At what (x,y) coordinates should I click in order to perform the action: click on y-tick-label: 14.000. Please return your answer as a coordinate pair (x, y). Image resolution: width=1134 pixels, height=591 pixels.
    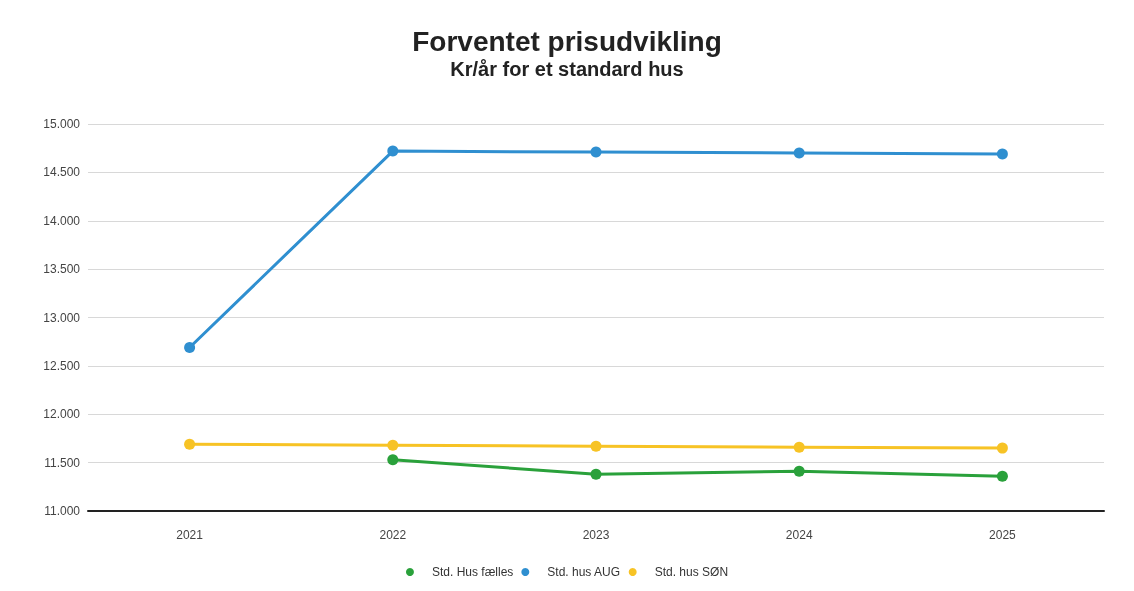
    Looking at the image, I should click on (62, 220).